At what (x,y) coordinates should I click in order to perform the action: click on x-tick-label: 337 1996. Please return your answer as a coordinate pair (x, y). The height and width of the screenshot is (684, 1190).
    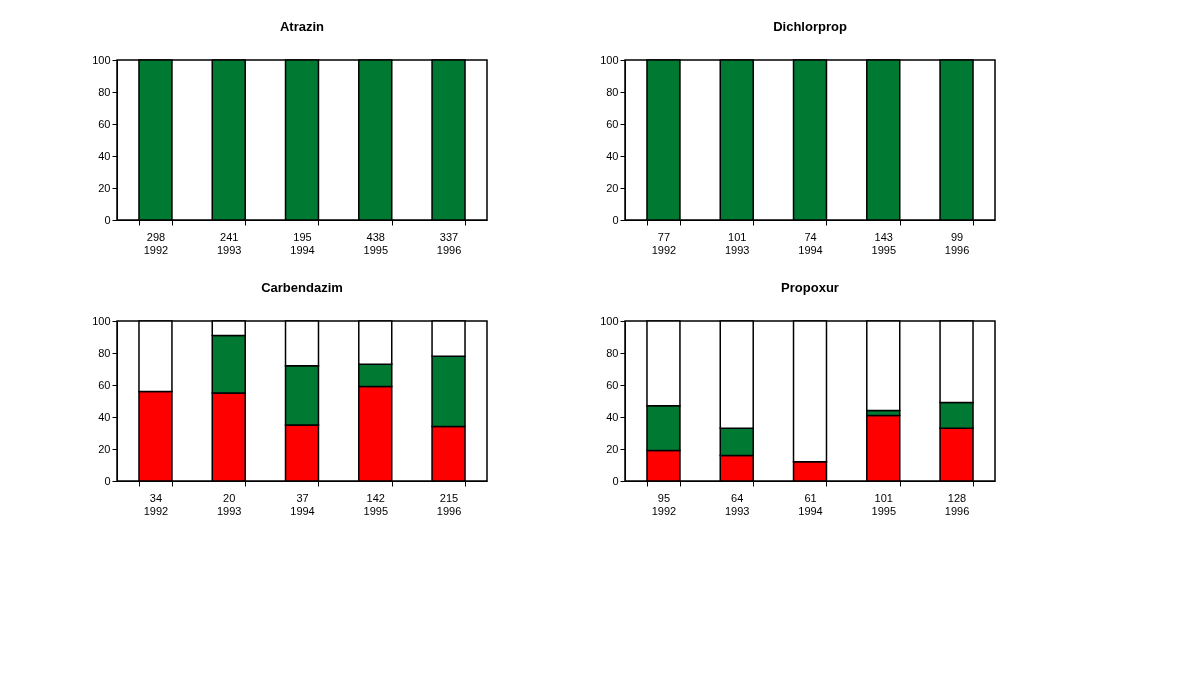
    Looking at the image, I should click on (449, 243).